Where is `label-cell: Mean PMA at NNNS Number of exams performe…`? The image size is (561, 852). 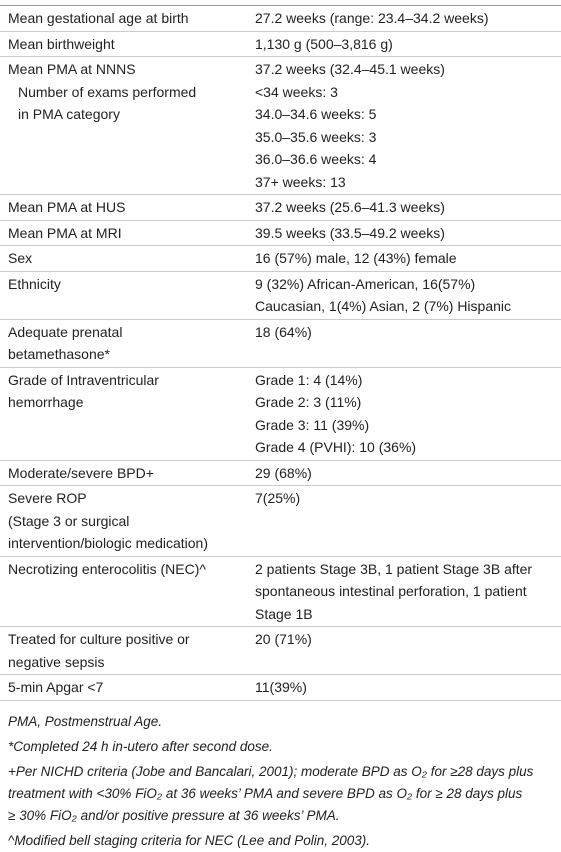
label-cell: Mean PMA at NNNS Number of exams performe… is located at coordinates (123, 125).